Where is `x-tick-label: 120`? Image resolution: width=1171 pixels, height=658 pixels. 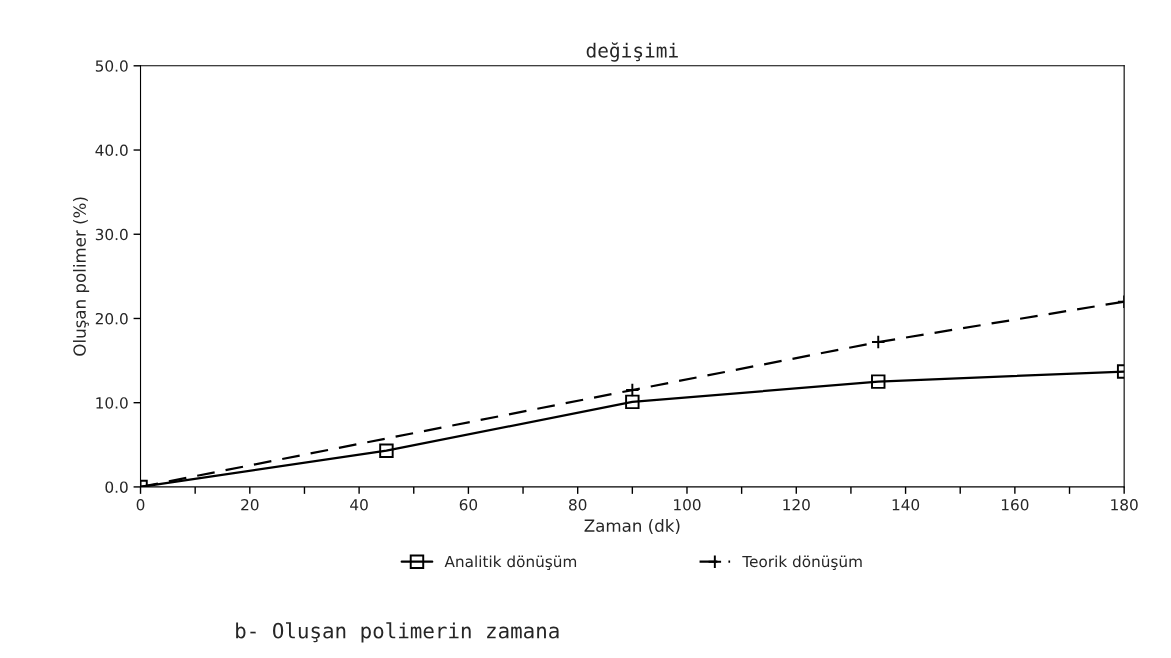 x-tick-label: 120 is located at coordinates (796, 505).